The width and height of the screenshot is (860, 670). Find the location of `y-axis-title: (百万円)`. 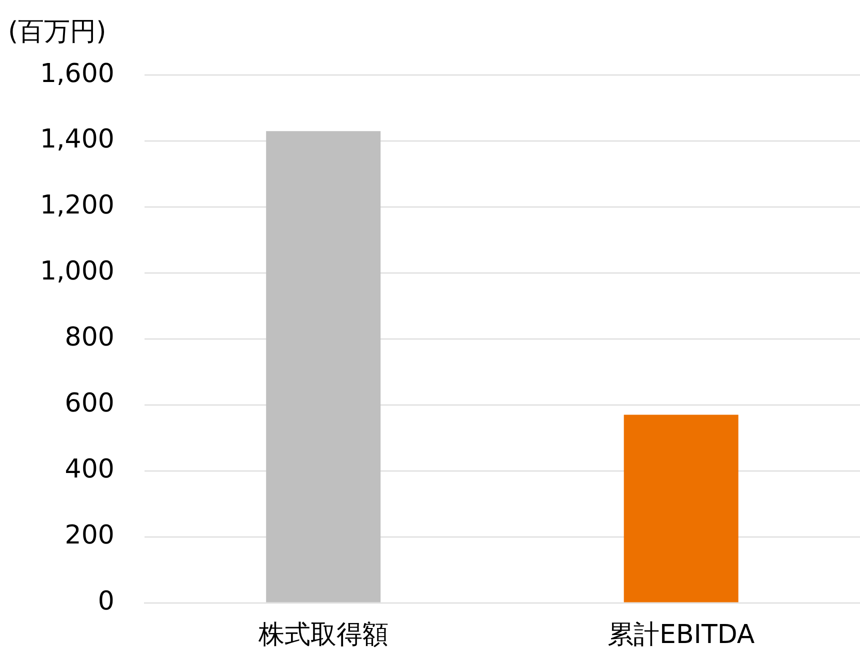

y-axis-title: (百万円) is located at coordinates (57, 31).